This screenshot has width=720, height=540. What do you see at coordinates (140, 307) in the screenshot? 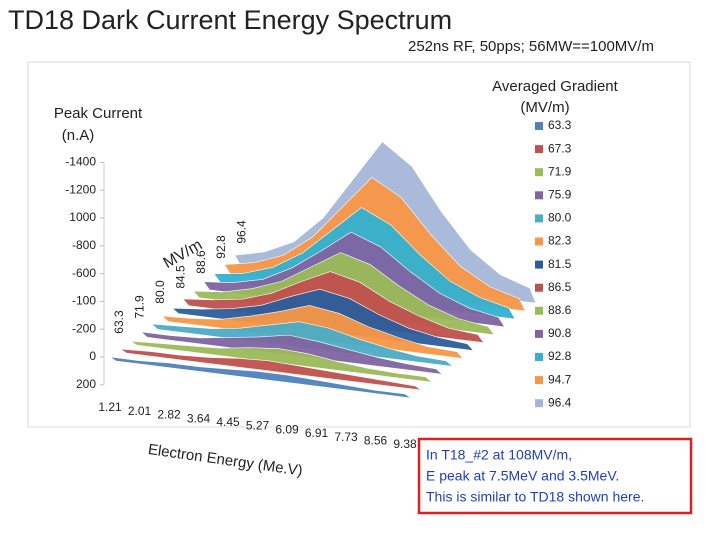
I see `z-tick-label: 71.9` at bounding box center [140, 307].